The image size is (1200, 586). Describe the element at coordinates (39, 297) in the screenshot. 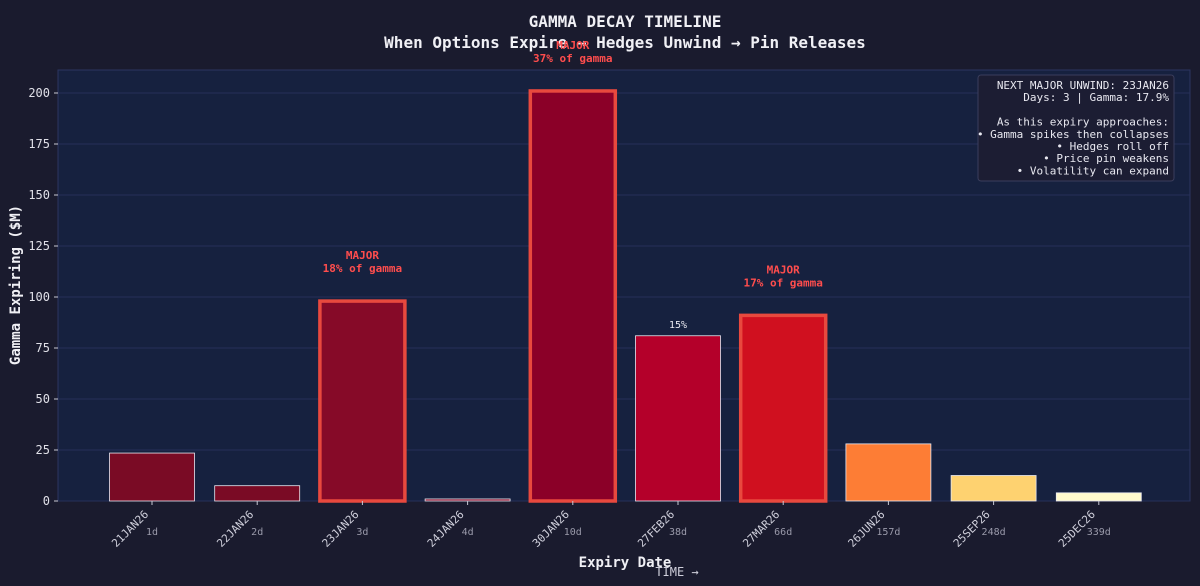

I see `y-tick-label: 100` at that location.